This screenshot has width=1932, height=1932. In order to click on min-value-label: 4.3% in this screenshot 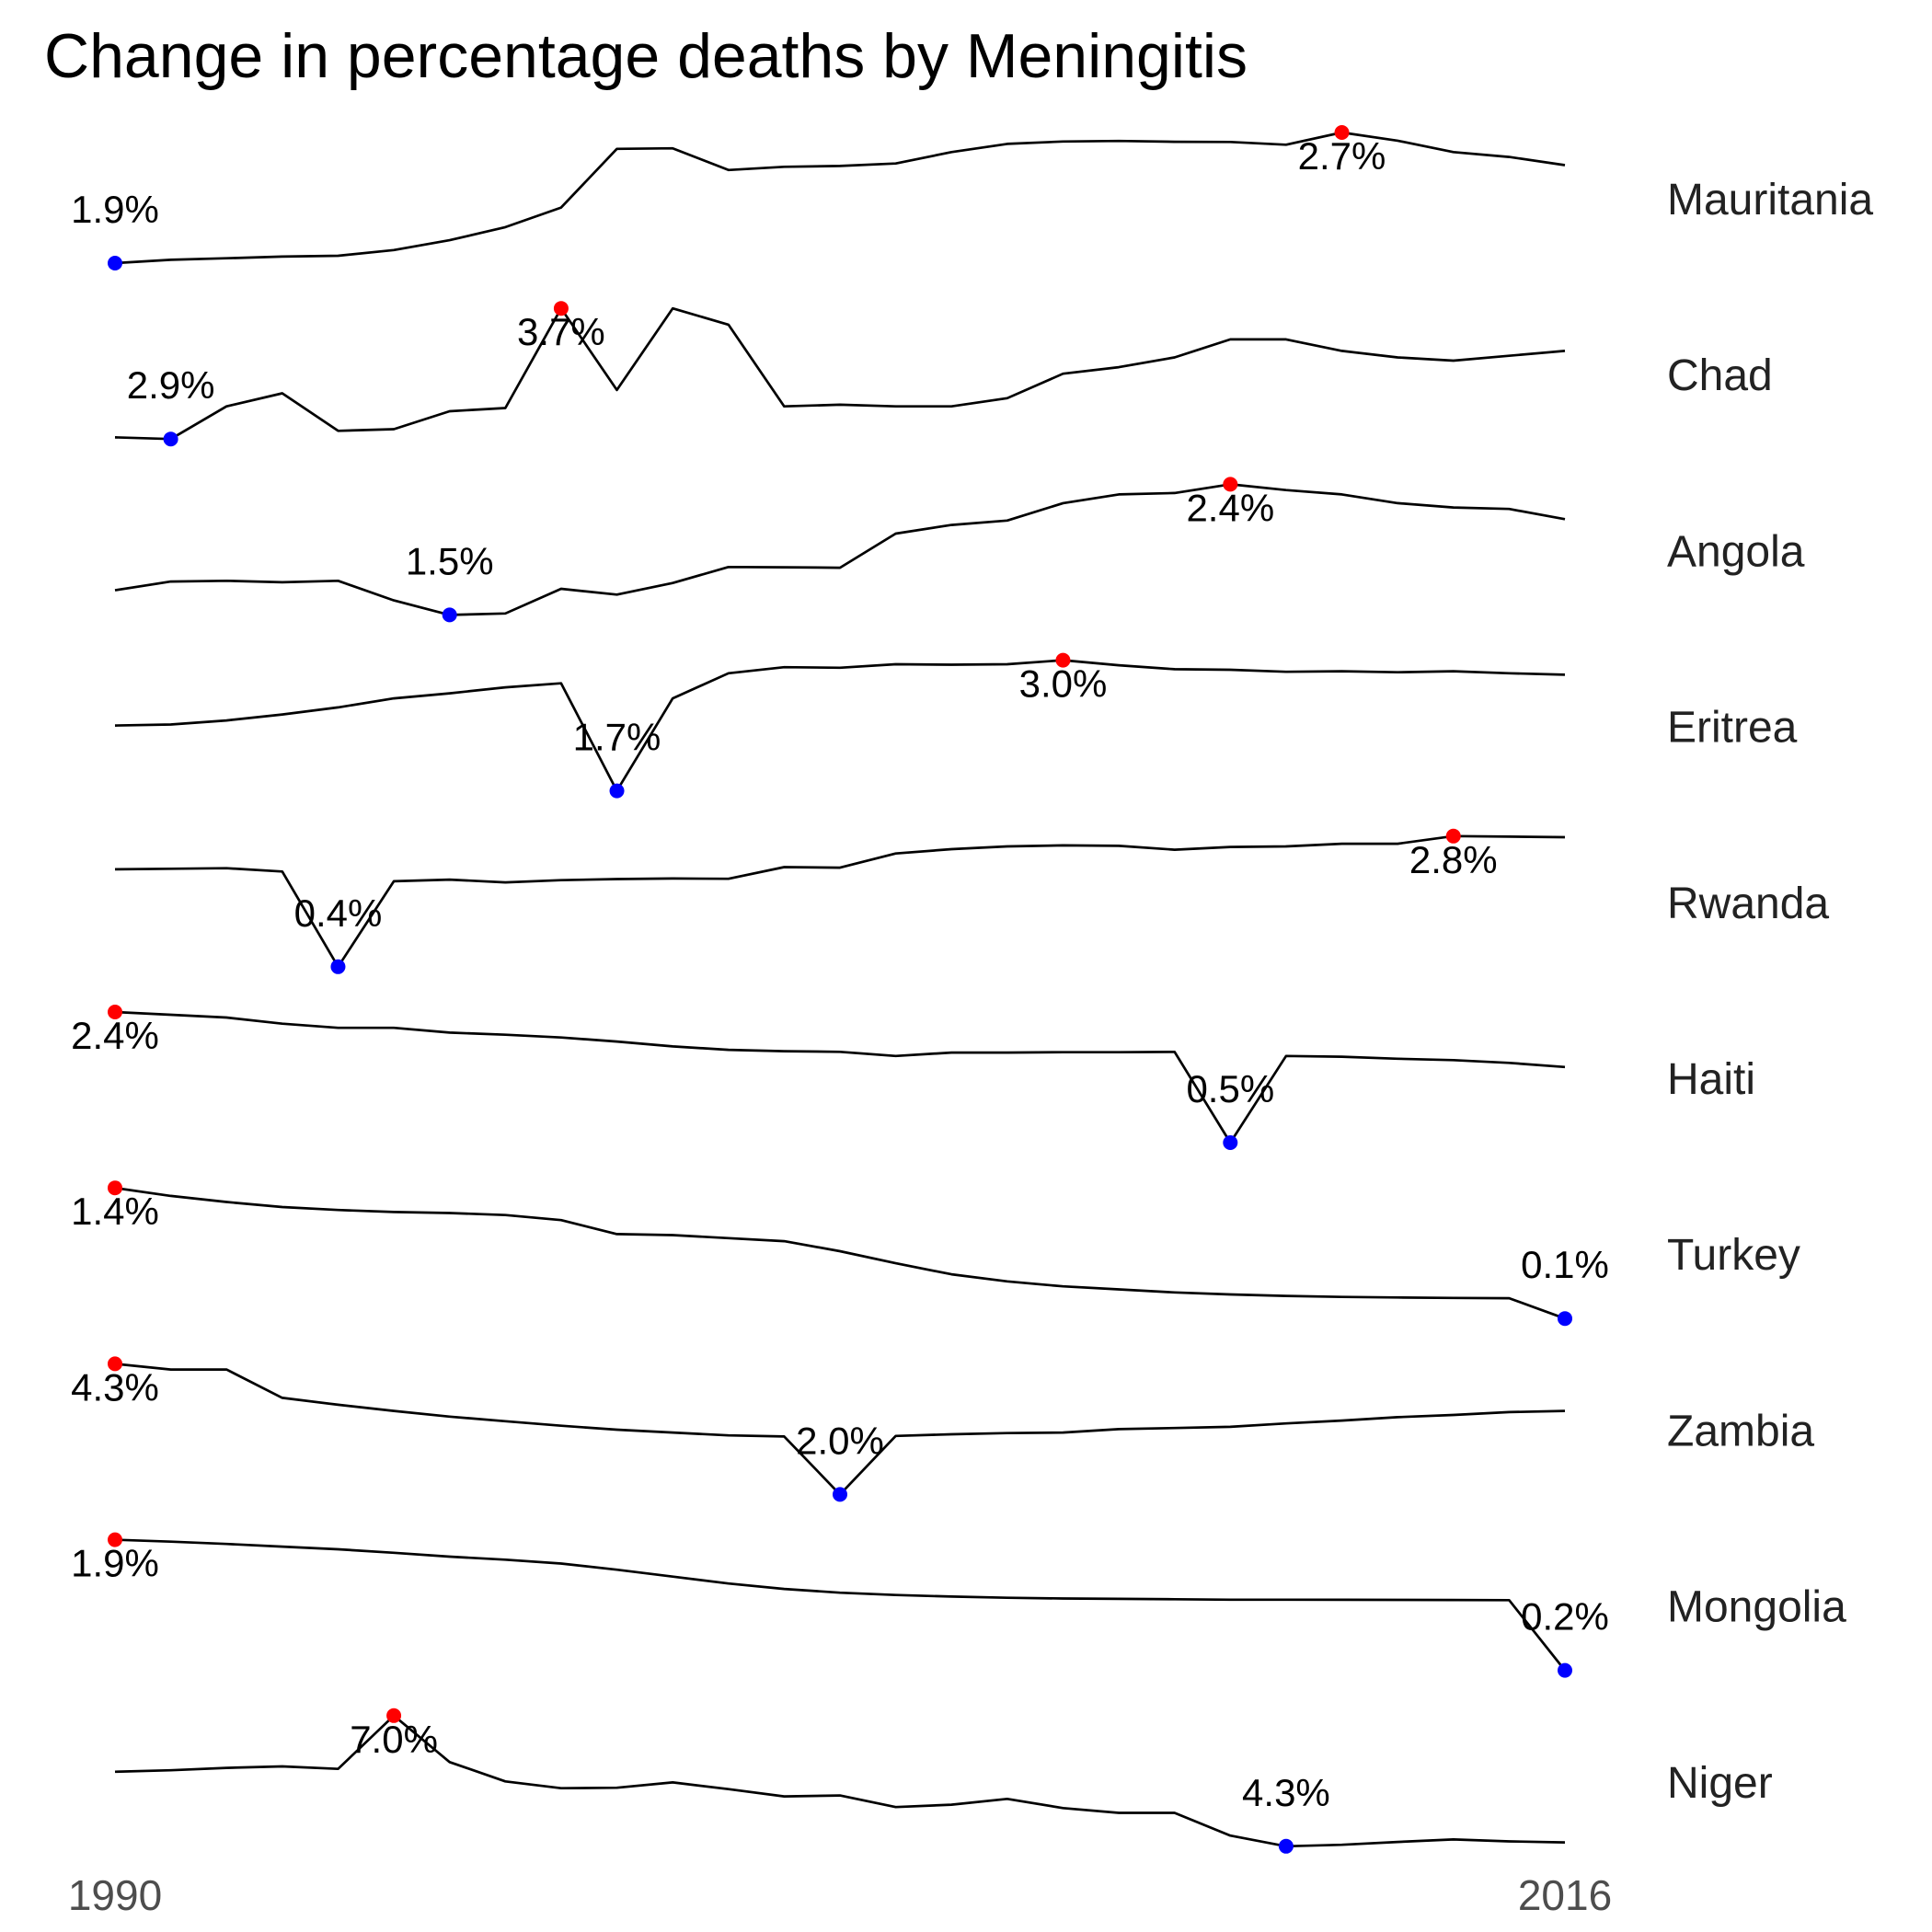, I will do `click(1286, 1792)`.